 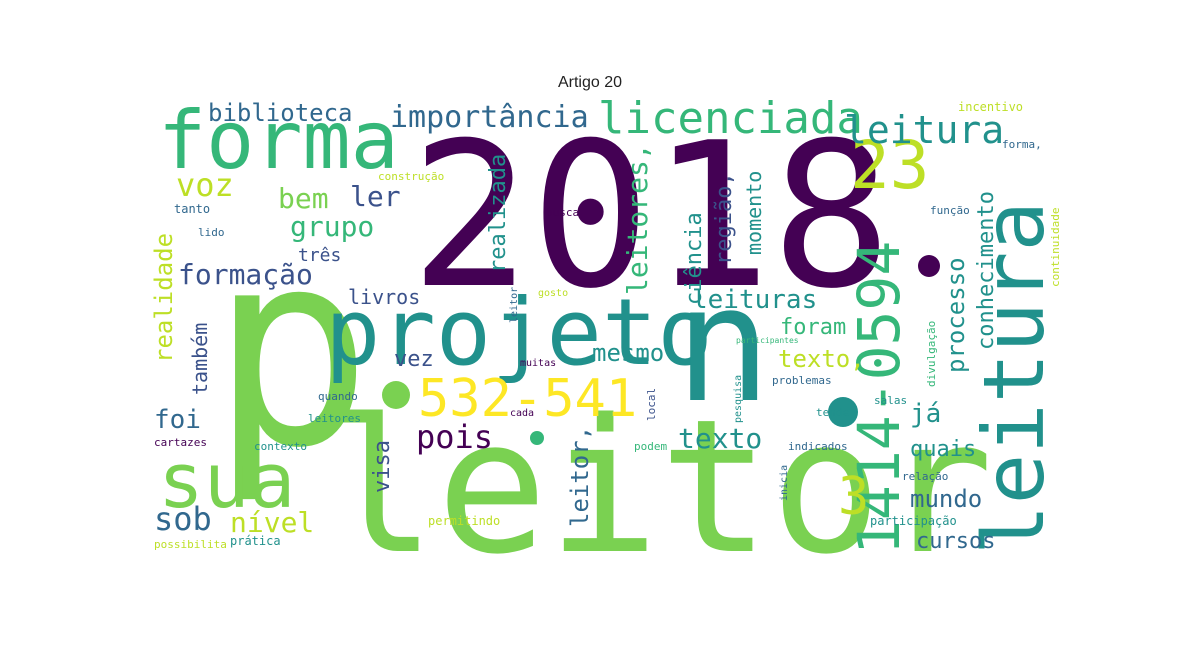 What do you see at coordinates (931, 353) in the screenshot?
I see `word: divulgação` at bounding box center [931, 353].